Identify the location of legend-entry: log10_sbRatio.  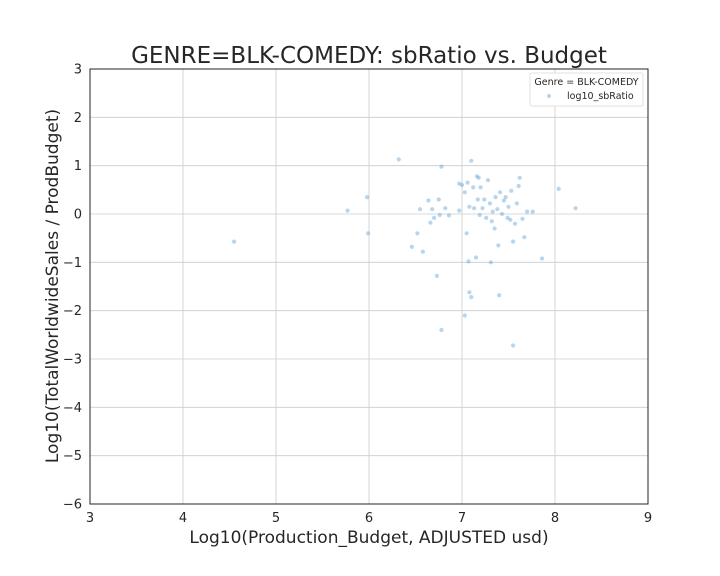
(600, 96).